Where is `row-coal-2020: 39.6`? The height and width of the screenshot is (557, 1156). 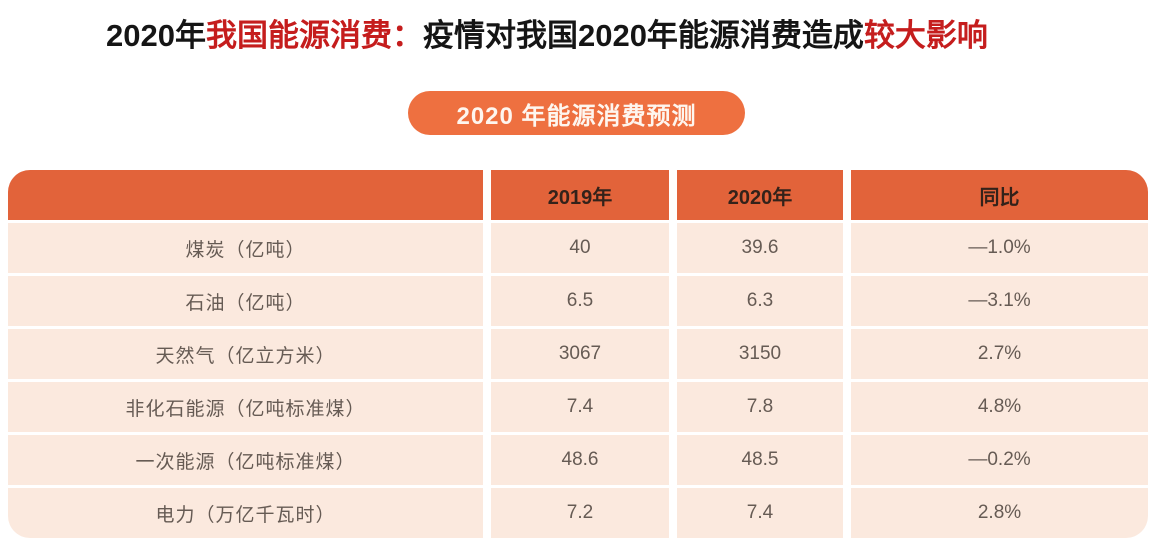 row-coal-2020: 39.6 is located at coordinates (760, 248).